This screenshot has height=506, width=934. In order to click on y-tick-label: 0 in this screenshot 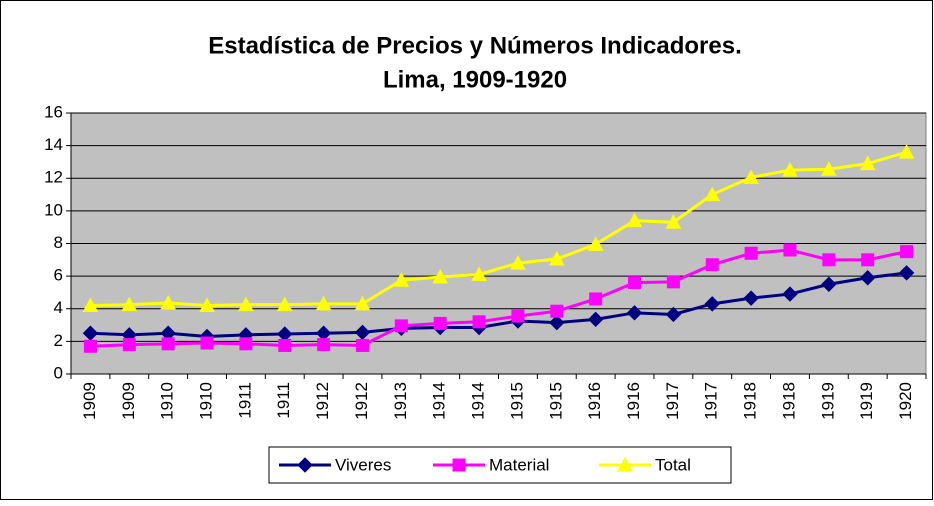, I will do `click(58, 372)`.